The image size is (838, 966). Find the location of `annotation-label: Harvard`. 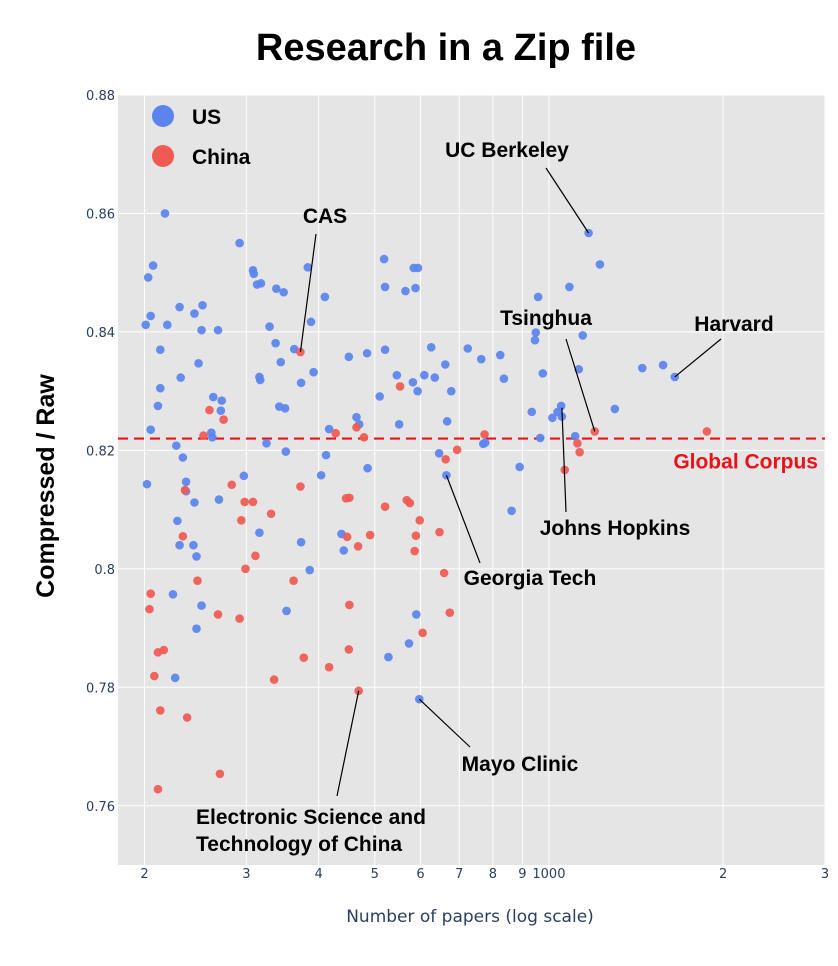

annotation-label: Harvard is located at coordinates (733, 324).